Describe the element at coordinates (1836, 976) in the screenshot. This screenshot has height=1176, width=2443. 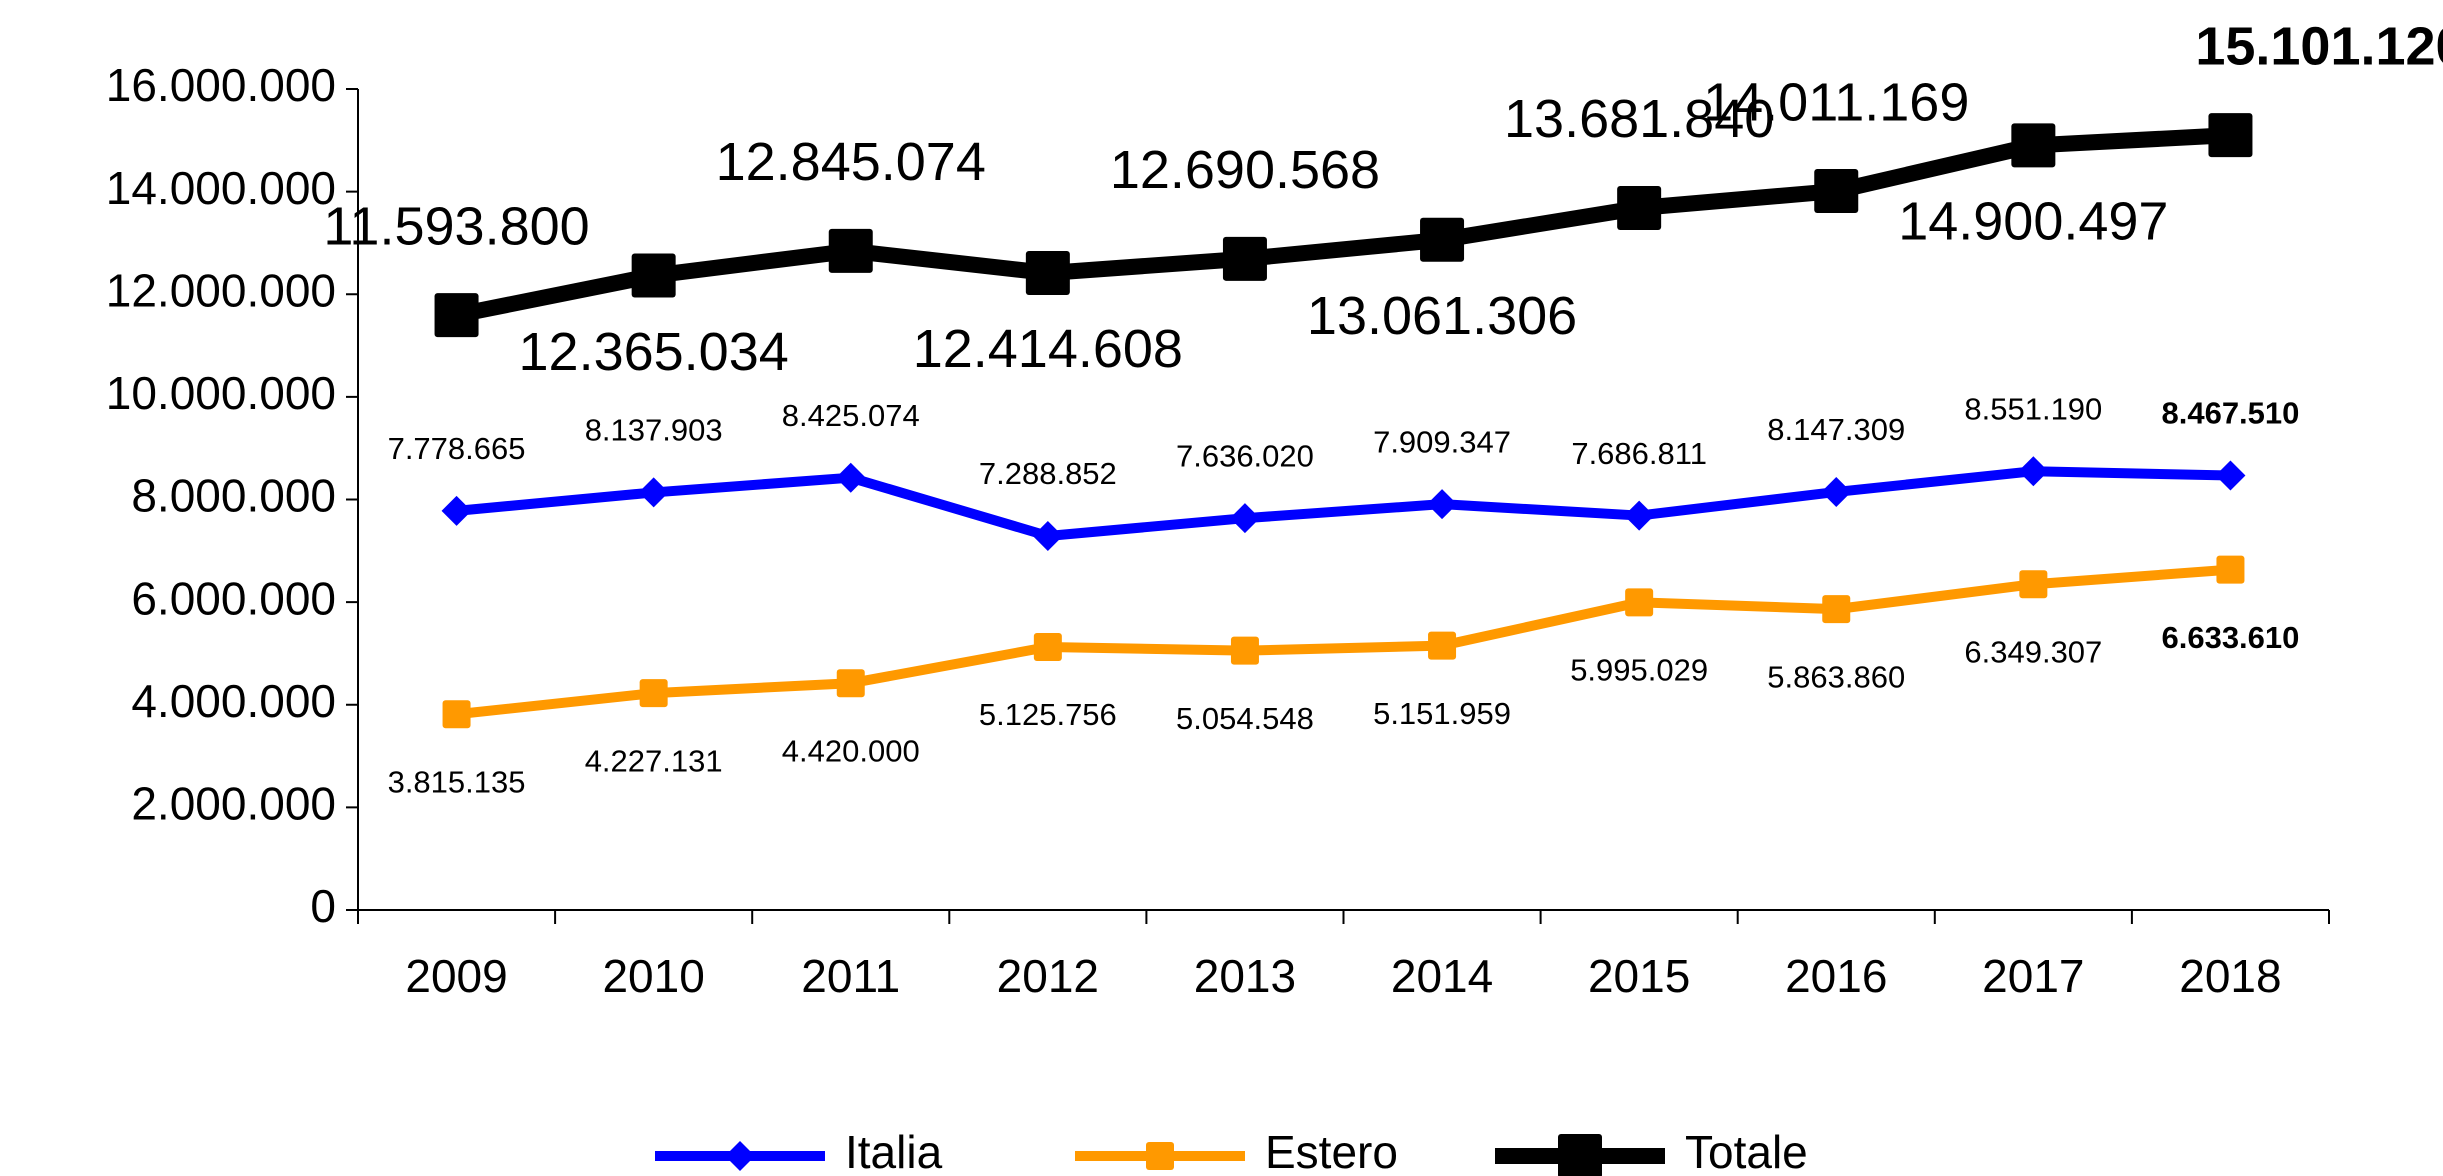
I see `x-tick-label: 2016` at that location.